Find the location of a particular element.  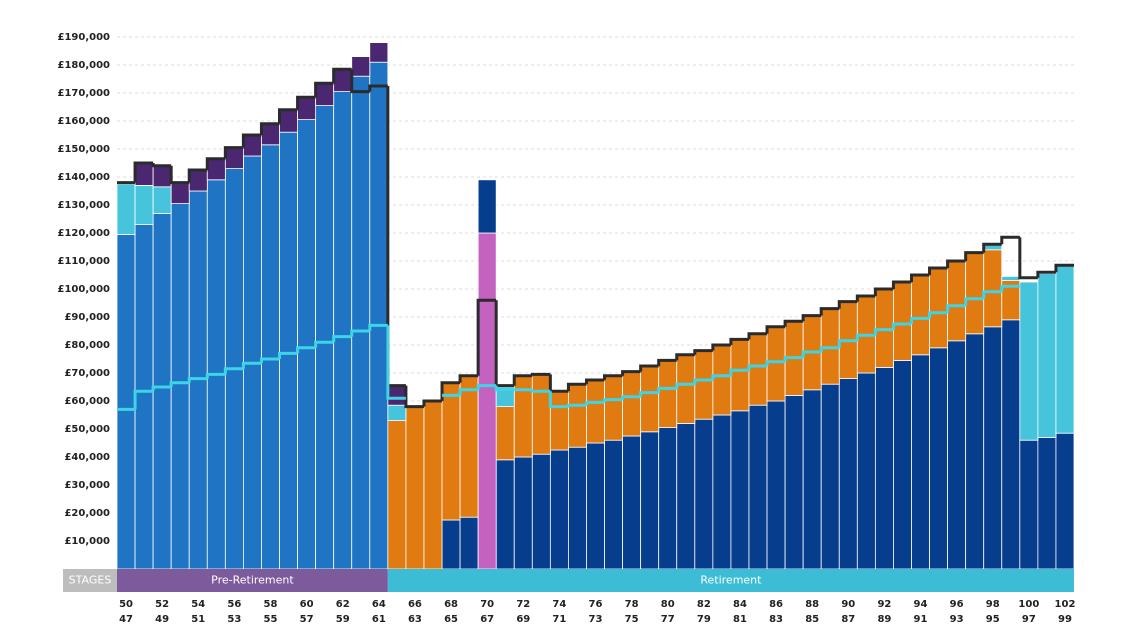

x-tick-label-secondary: 95 is located at coordinates (993, 619).